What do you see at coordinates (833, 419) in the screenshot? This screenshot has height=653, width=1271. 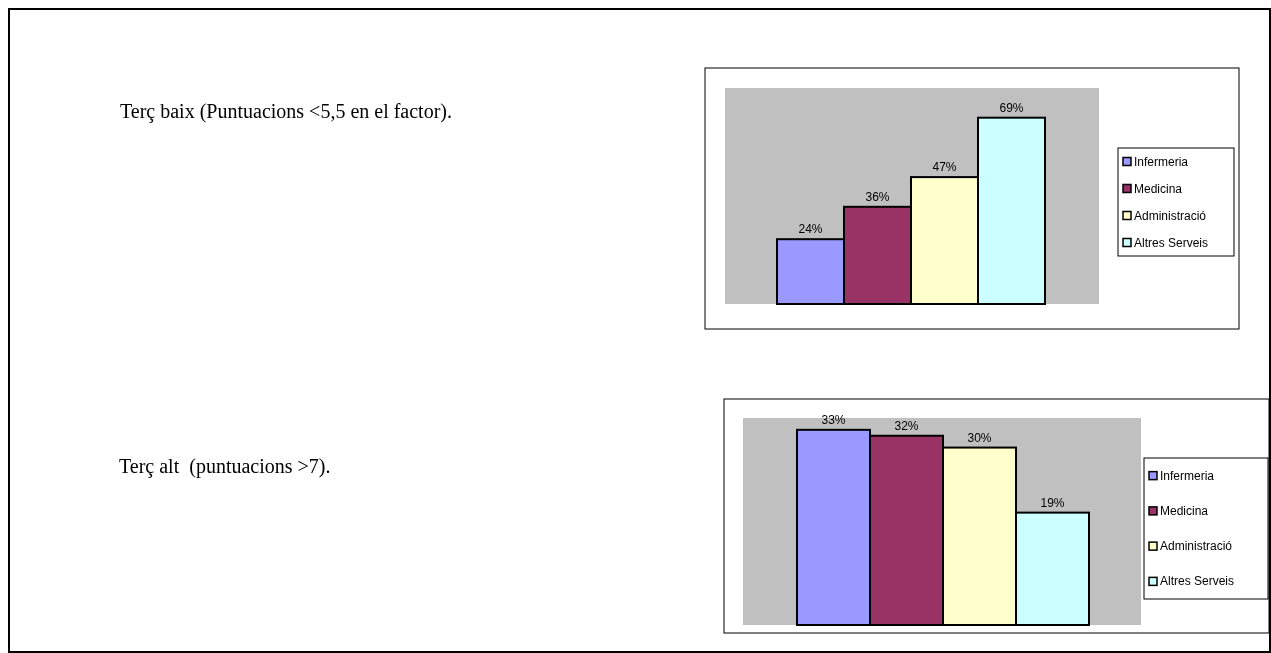 I see `data-label: 33%` at bounding box center [833, 419].